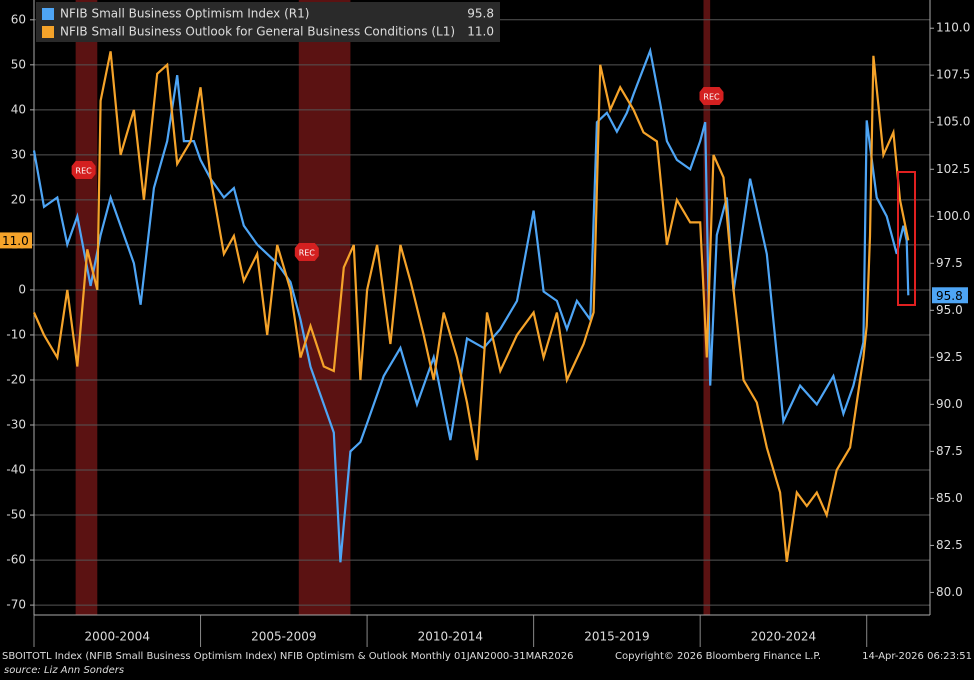 This screenshot has width=974, height=680. Describe the element at coordinates (949, 545) in the screenshot. I see `y2-tick-label: 82.5` at that location.